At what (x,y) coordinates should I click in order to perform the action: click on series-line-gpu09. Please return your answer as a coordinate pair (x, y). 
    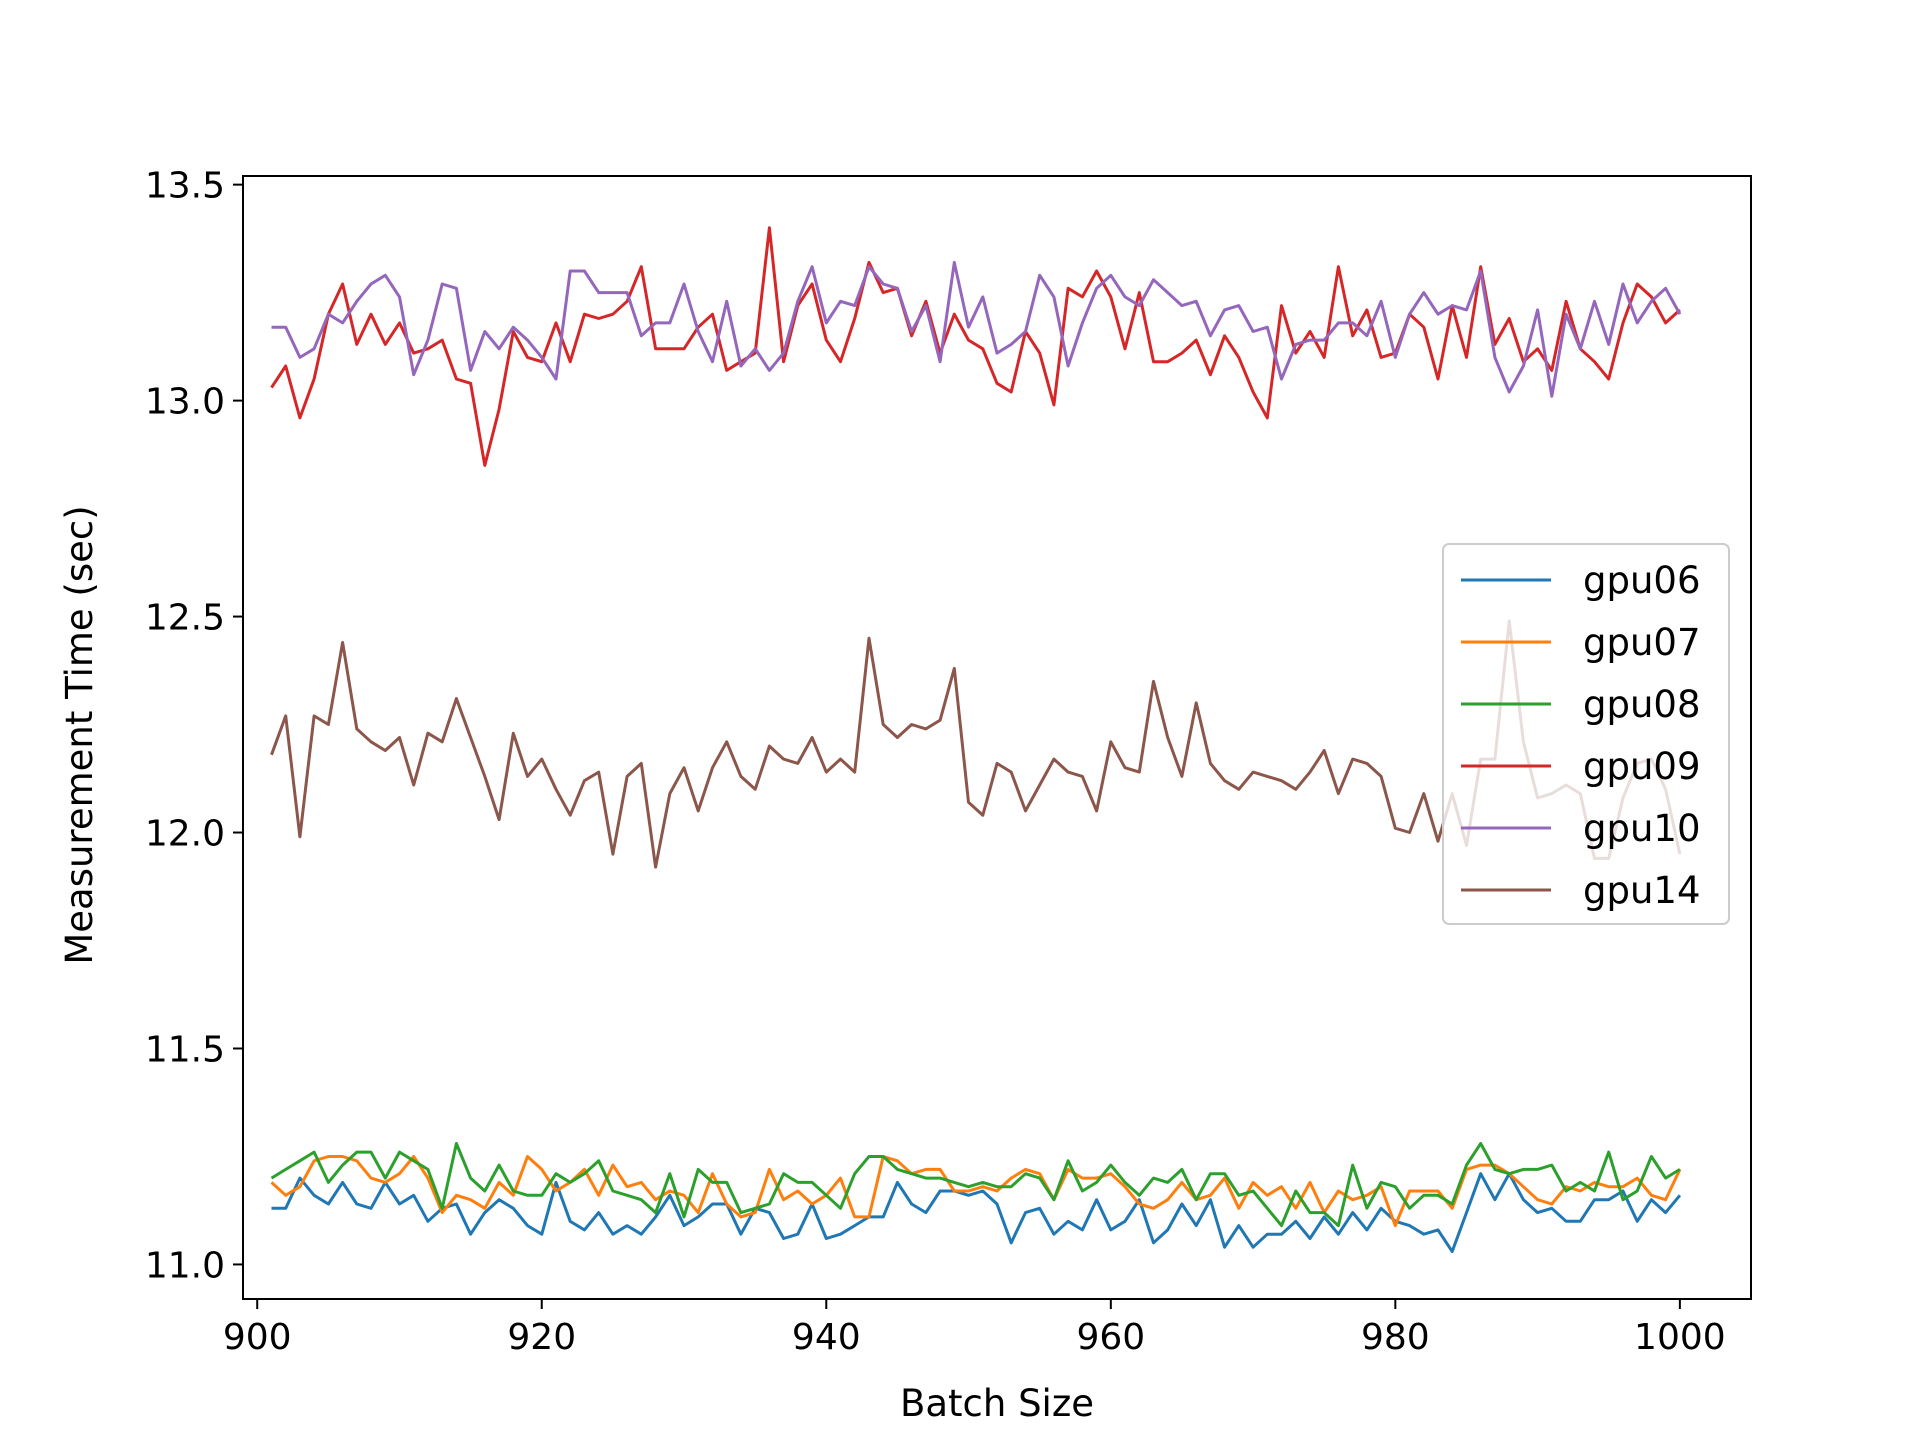
    Looking at the image, I should click on (975, 346).